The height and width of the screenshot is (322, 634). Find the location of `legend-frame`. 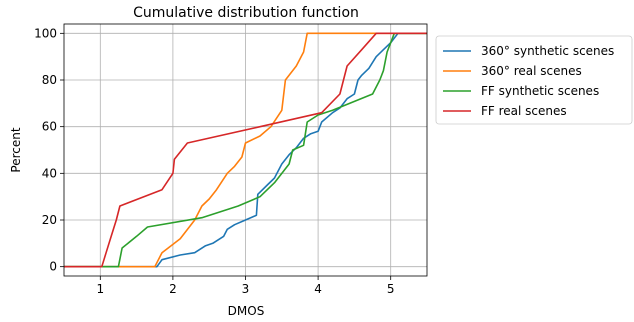

legend-frame is located at coordinates (534, 80).